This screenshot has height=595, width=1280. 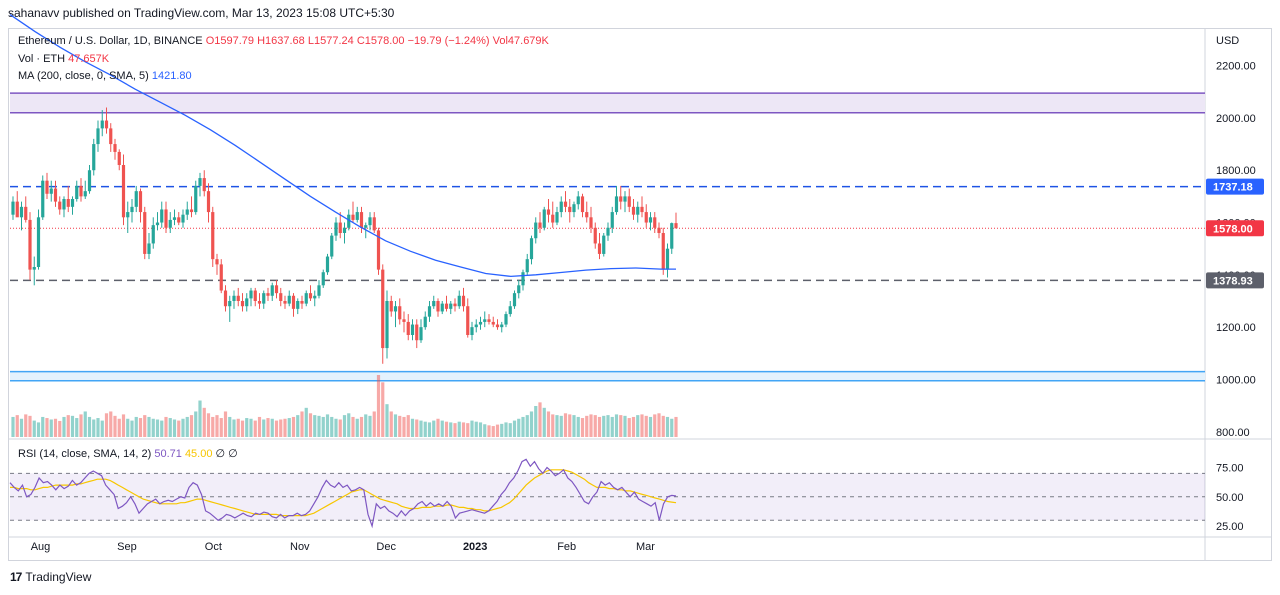 I want to click on price-badge-bg, so click(x=1235, y=186).